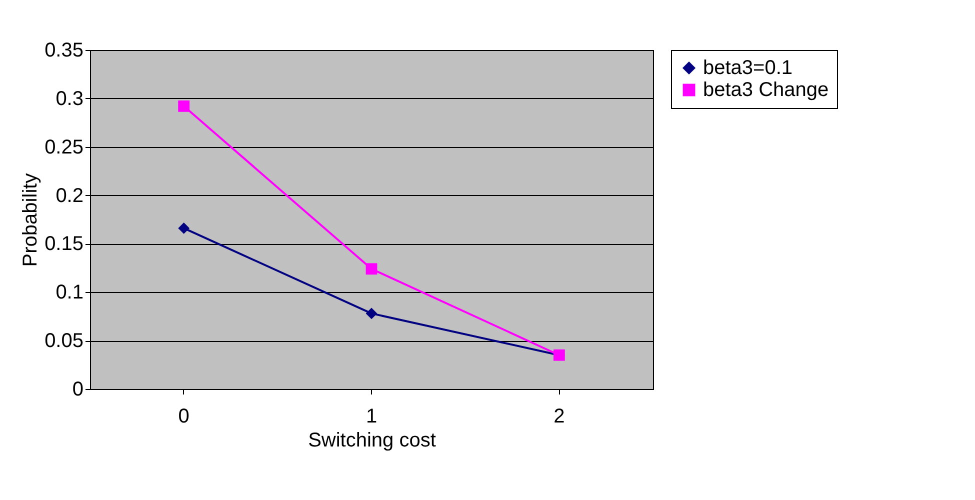 This screenshot has width=975, height=500. What do you see at coordinates (559, 417) in the screenshot?
I see `x-tick-label: 2` at bounding box center [559, 417].